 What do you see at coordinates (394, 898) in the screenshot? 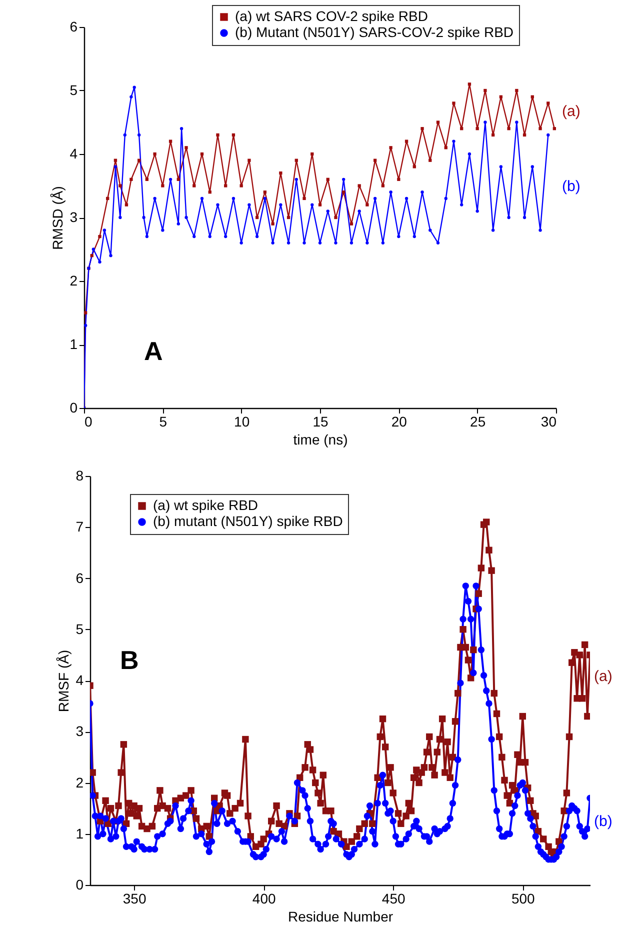
I see `x-tick-label: 450` at bounding box center [394, 898].